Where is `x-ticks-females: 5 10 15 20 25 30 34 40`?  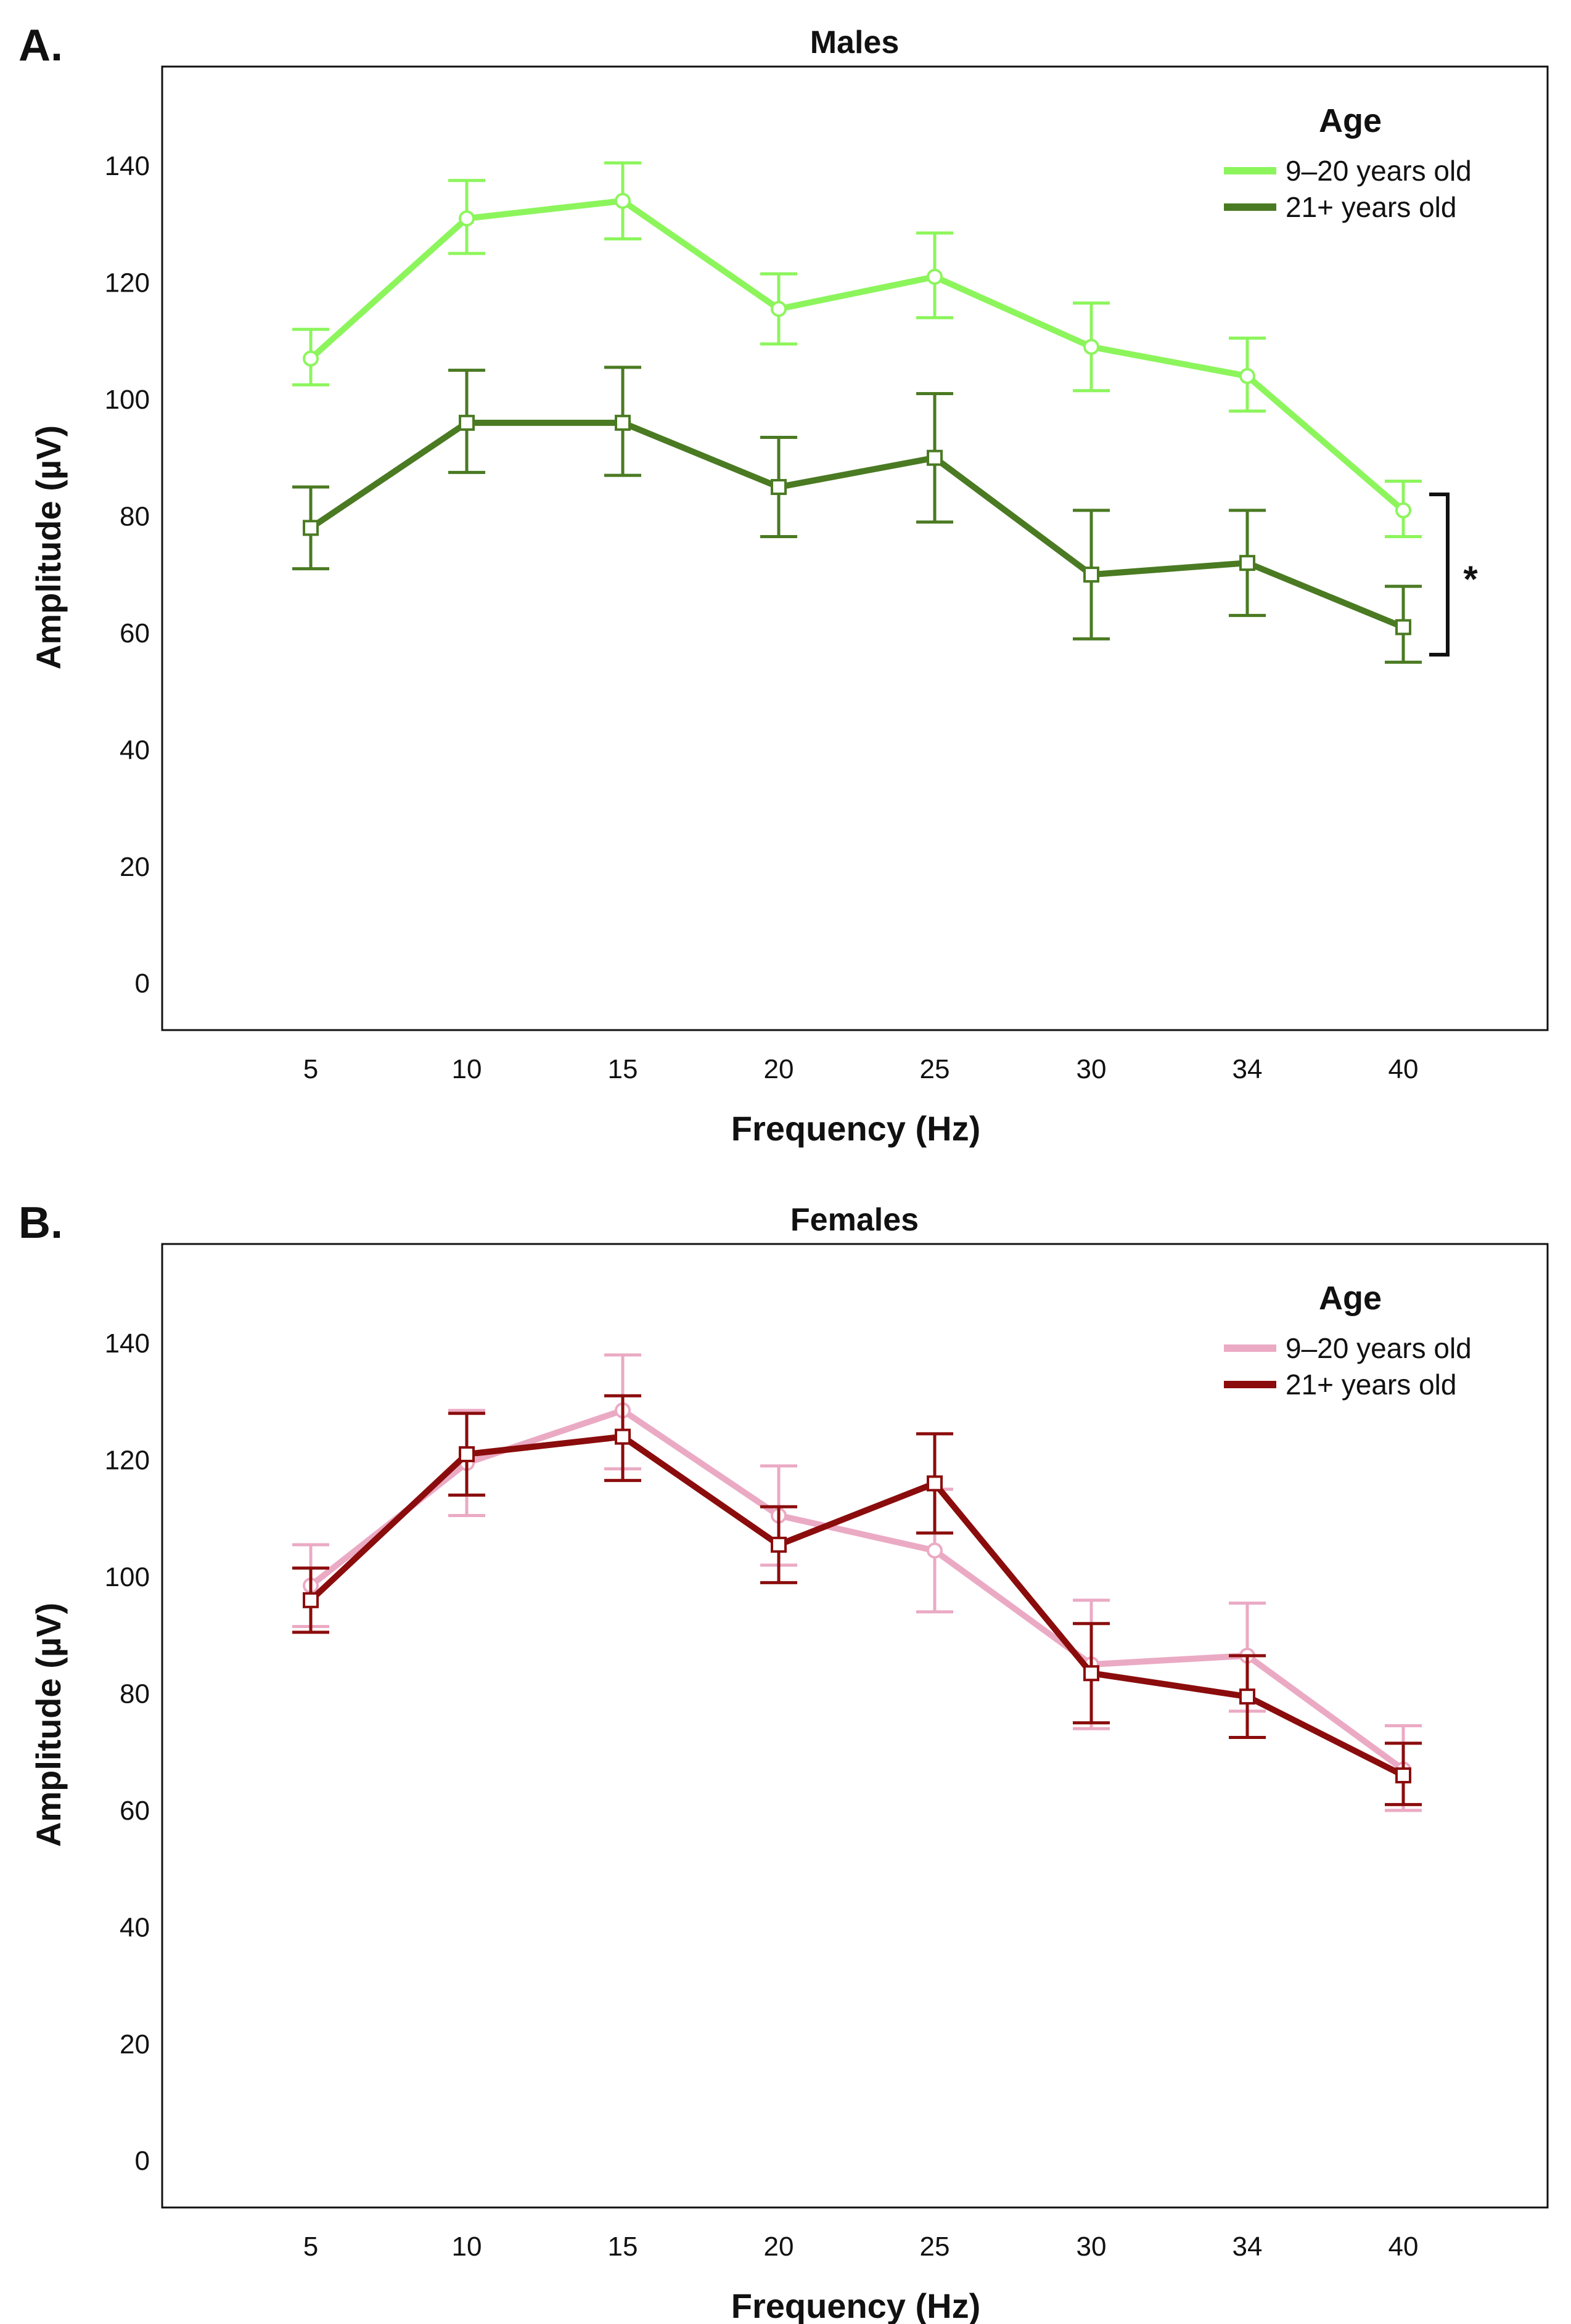 x-ticks-females: 5 10 15 20 25 30 34 40 is located at coordinates (861, 2247).